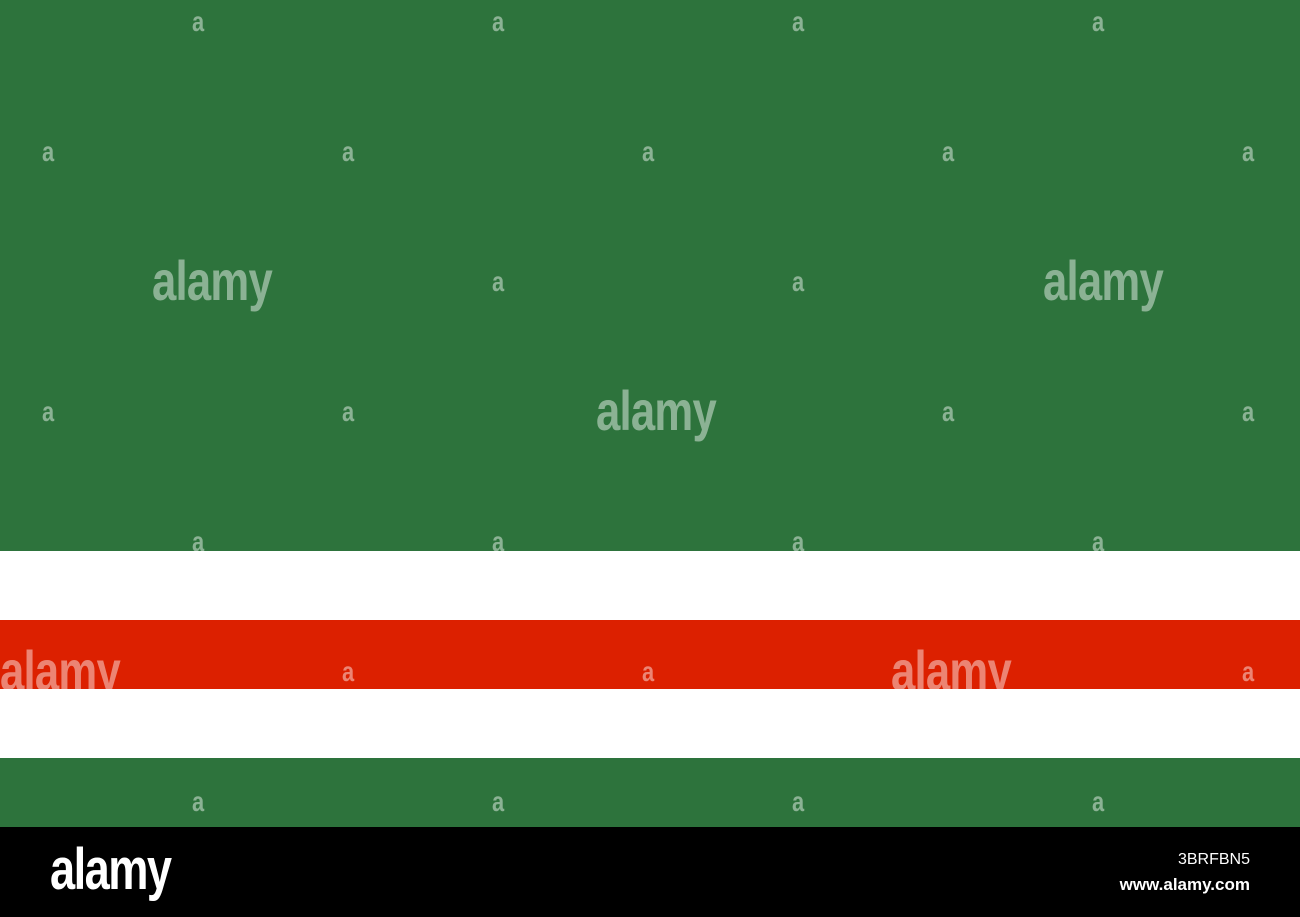 The image size is (1300, 917). Describe the element at coordinates (650, 585) in the screenshot. I see `flag-stripe-white-upper` at that location.